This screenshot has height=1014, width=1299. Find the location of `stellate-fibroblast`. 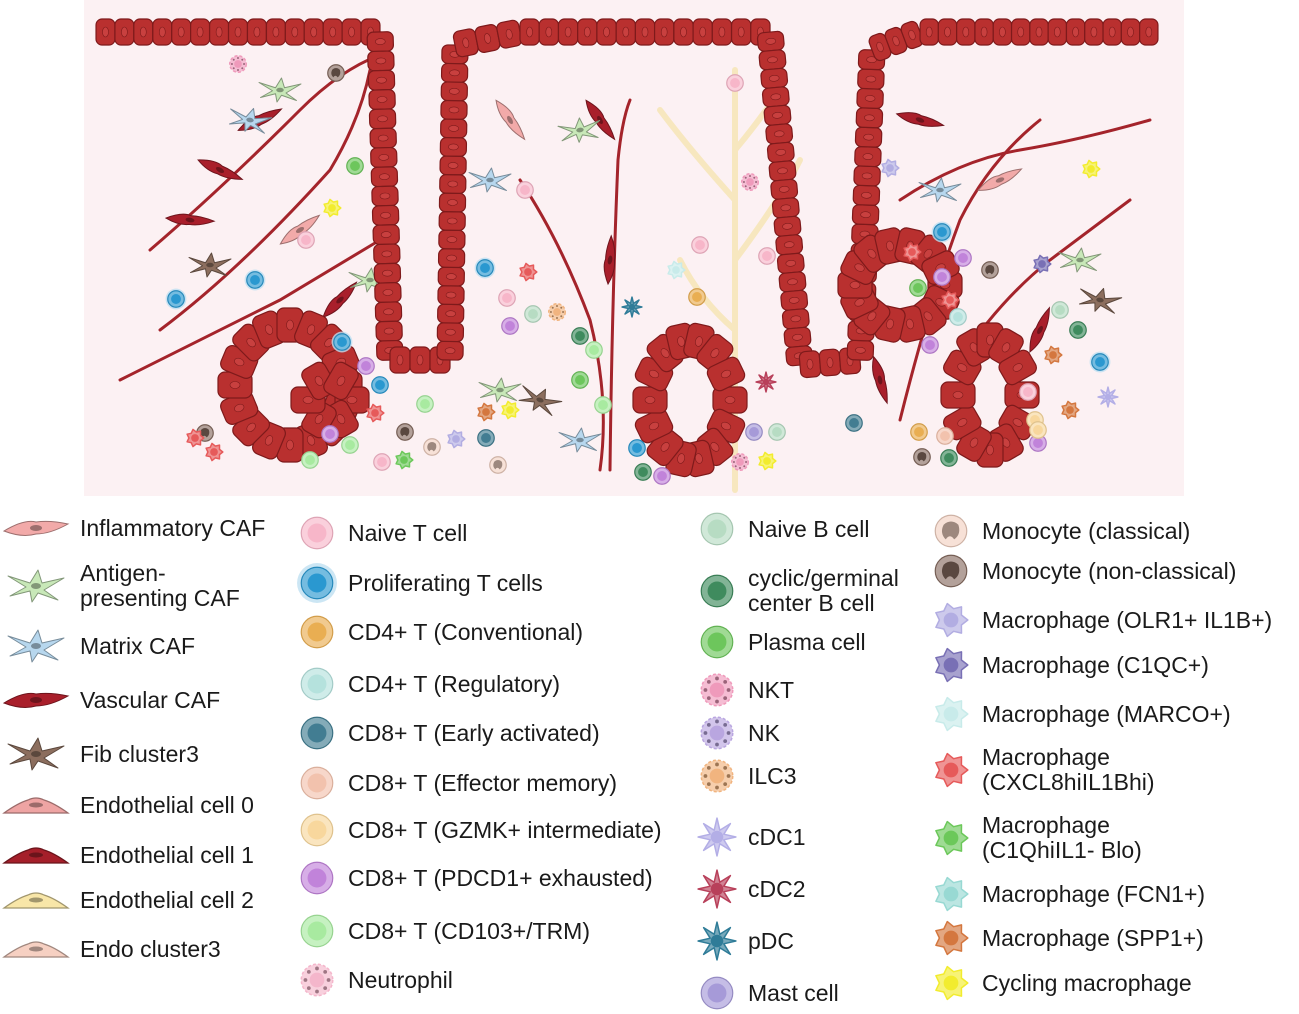

stellate-fibroblast is located at coordinates (540, 401).